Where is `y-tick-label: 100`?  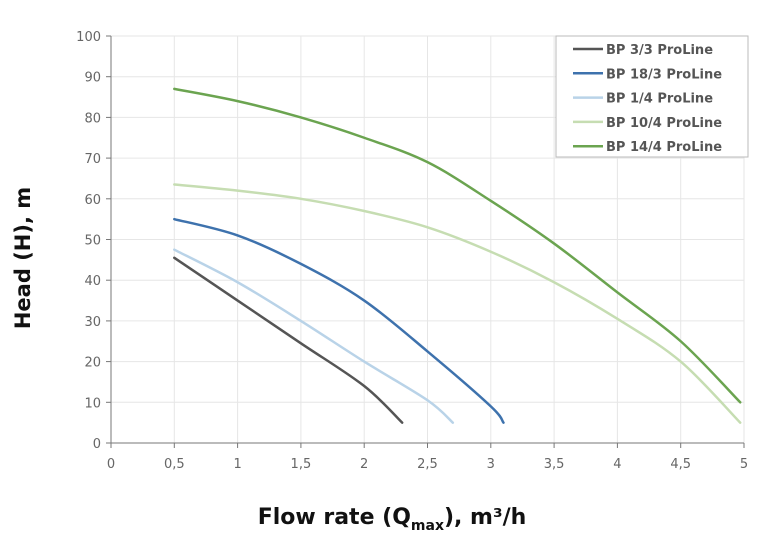 y-tick-label: 100 is located at coordinates (88, 37).